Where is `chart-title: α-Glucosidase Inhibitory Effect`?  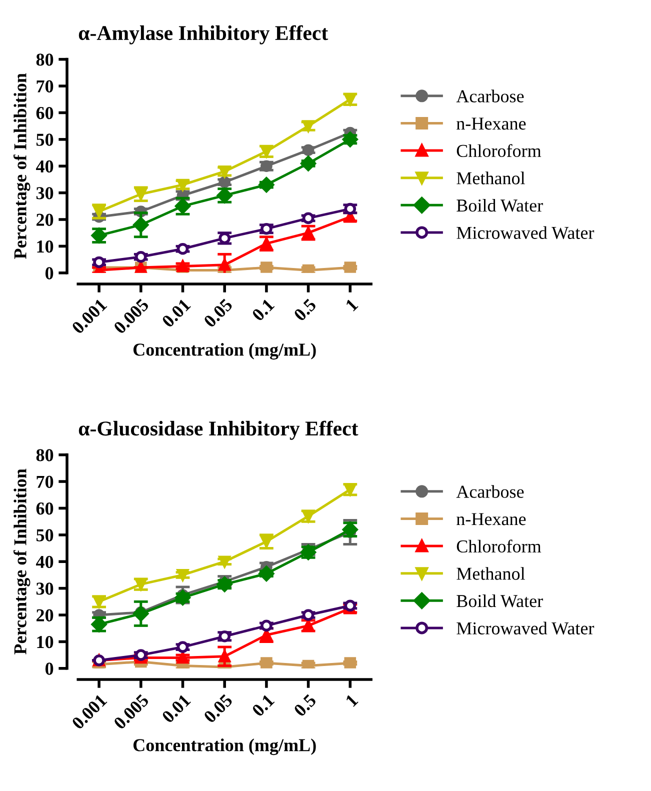
chart-title: α-Glucosidase Inhibitory Effect is located at coordinates (218, 430).